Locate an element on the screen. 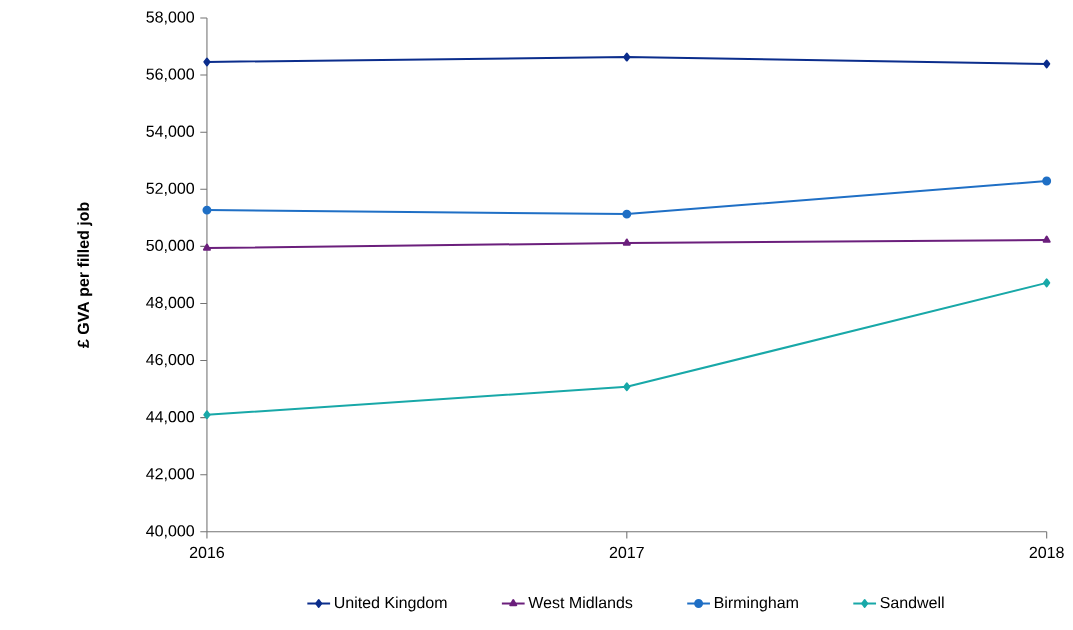 The height and width of the screenshot is (630, 1073). legend-label: Sandwell is located at coordinates (912, 602).